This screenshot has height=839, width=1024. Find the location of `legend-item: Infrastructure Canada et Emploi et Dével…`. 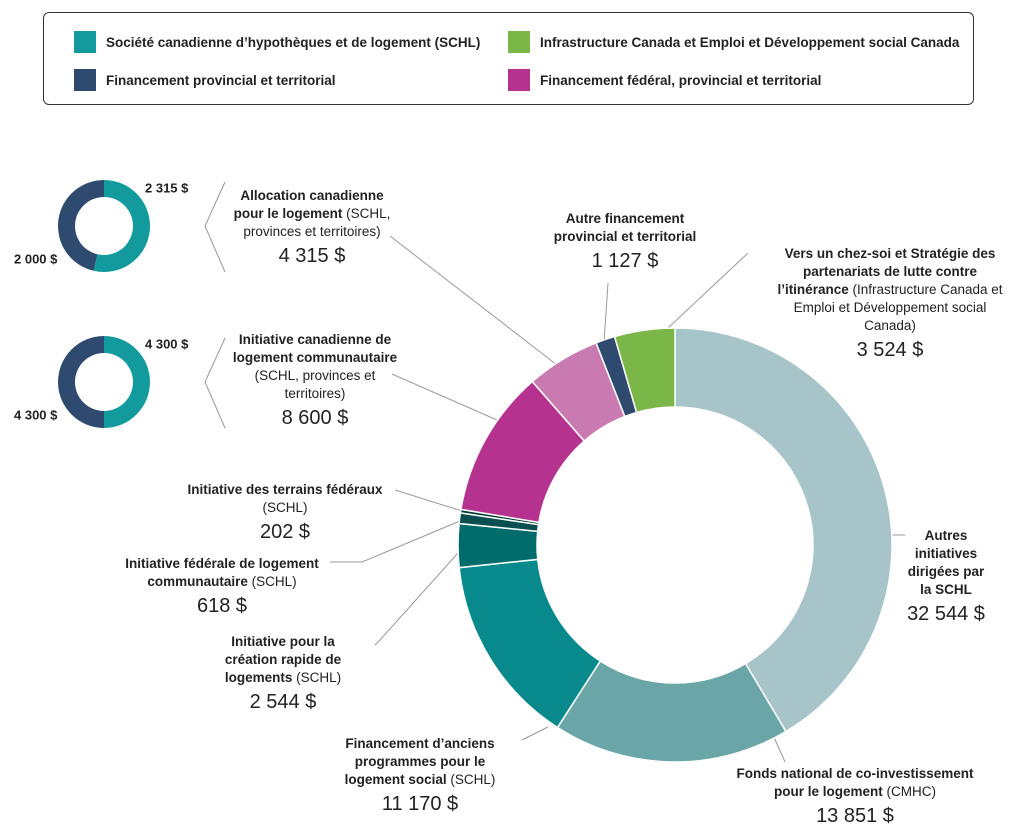

legend-item: Infrastructure Canada et Emploi et Dével… is located at coordinates (733, 42).